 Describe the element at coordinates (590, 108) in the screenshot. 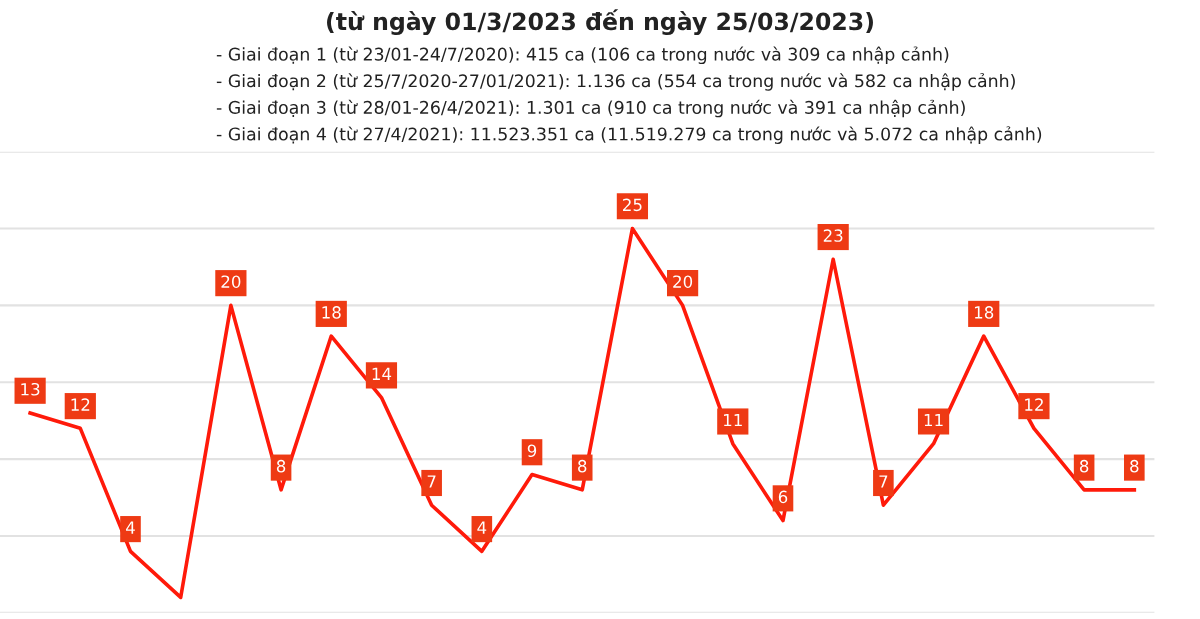

I see `text: - Giai đoạn 3 (từ 28/01-26/4/2021): 1.301 ca (910 ca trong nước và 391 ca nhập cảnh)` at that location.